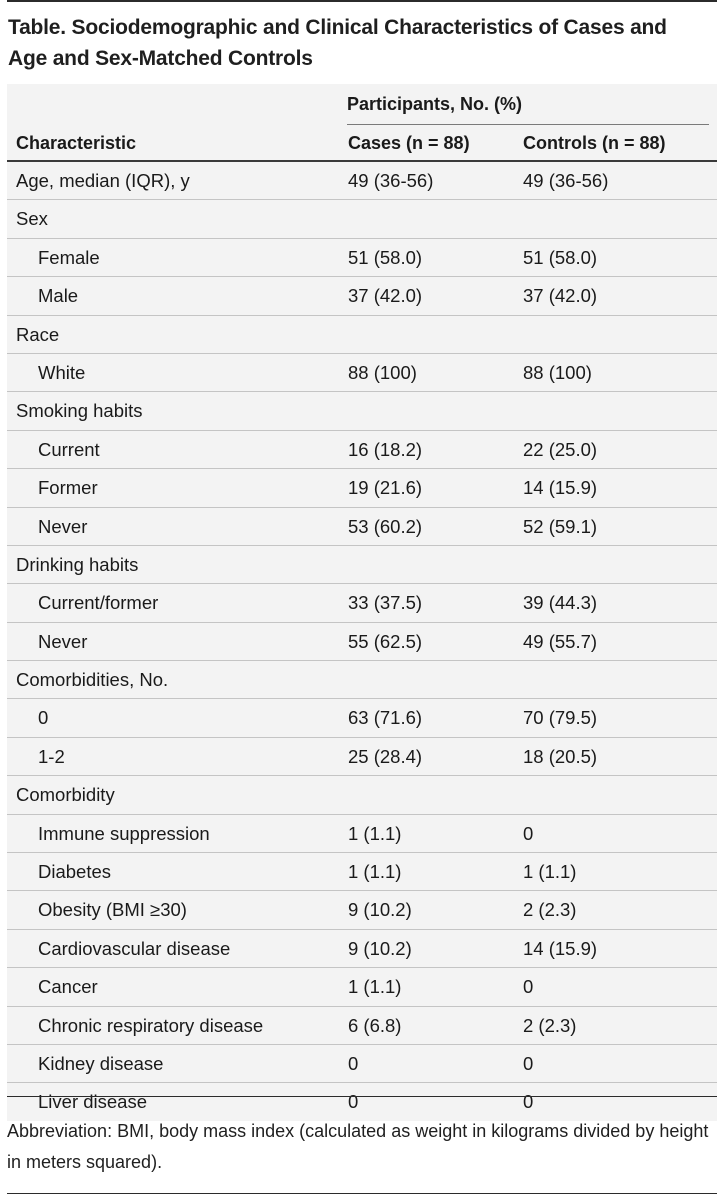  What do you see at coordinates (385, 296) in the screenshot?
I see `cases-value: 37 (42.0)` at bounding box center [385, 296].